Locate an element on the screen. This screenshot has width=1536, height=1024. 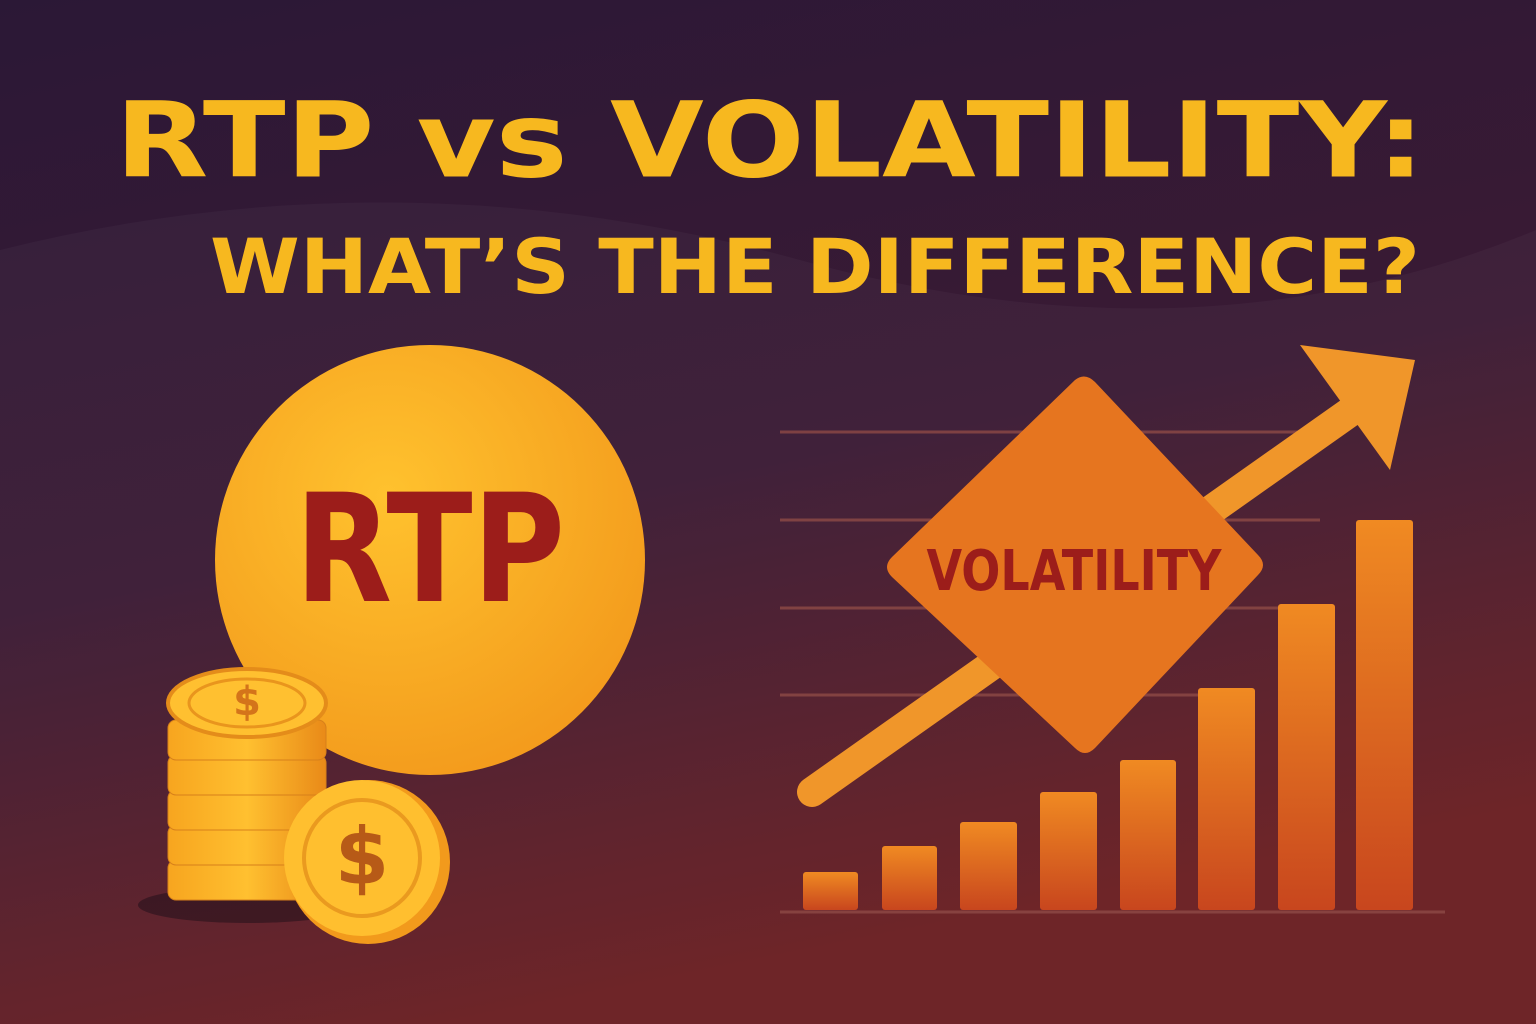
rtp-circle is located at coordinates (430, 560).